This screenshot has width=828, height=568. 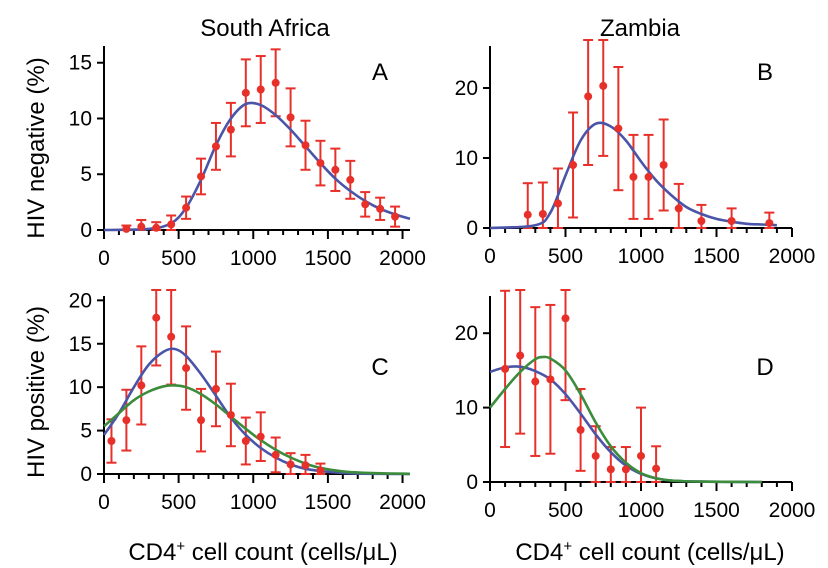 What do you see at coordinates (764, 367) in the screenshot?
I see `panel-letter: D` at bounding box center [764, 367].